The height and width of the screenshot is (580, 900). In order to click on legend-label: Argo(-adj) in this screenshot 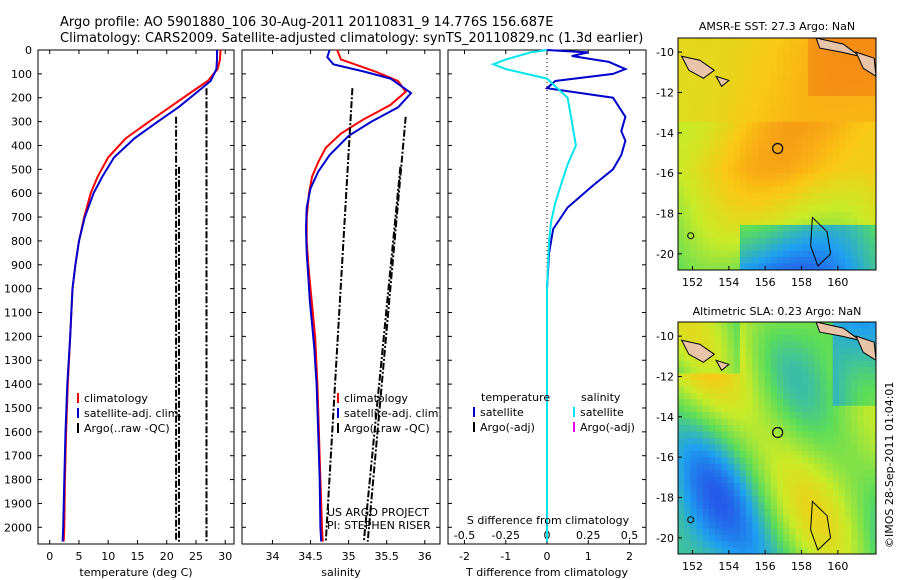, I will do `click(507, 427)`.